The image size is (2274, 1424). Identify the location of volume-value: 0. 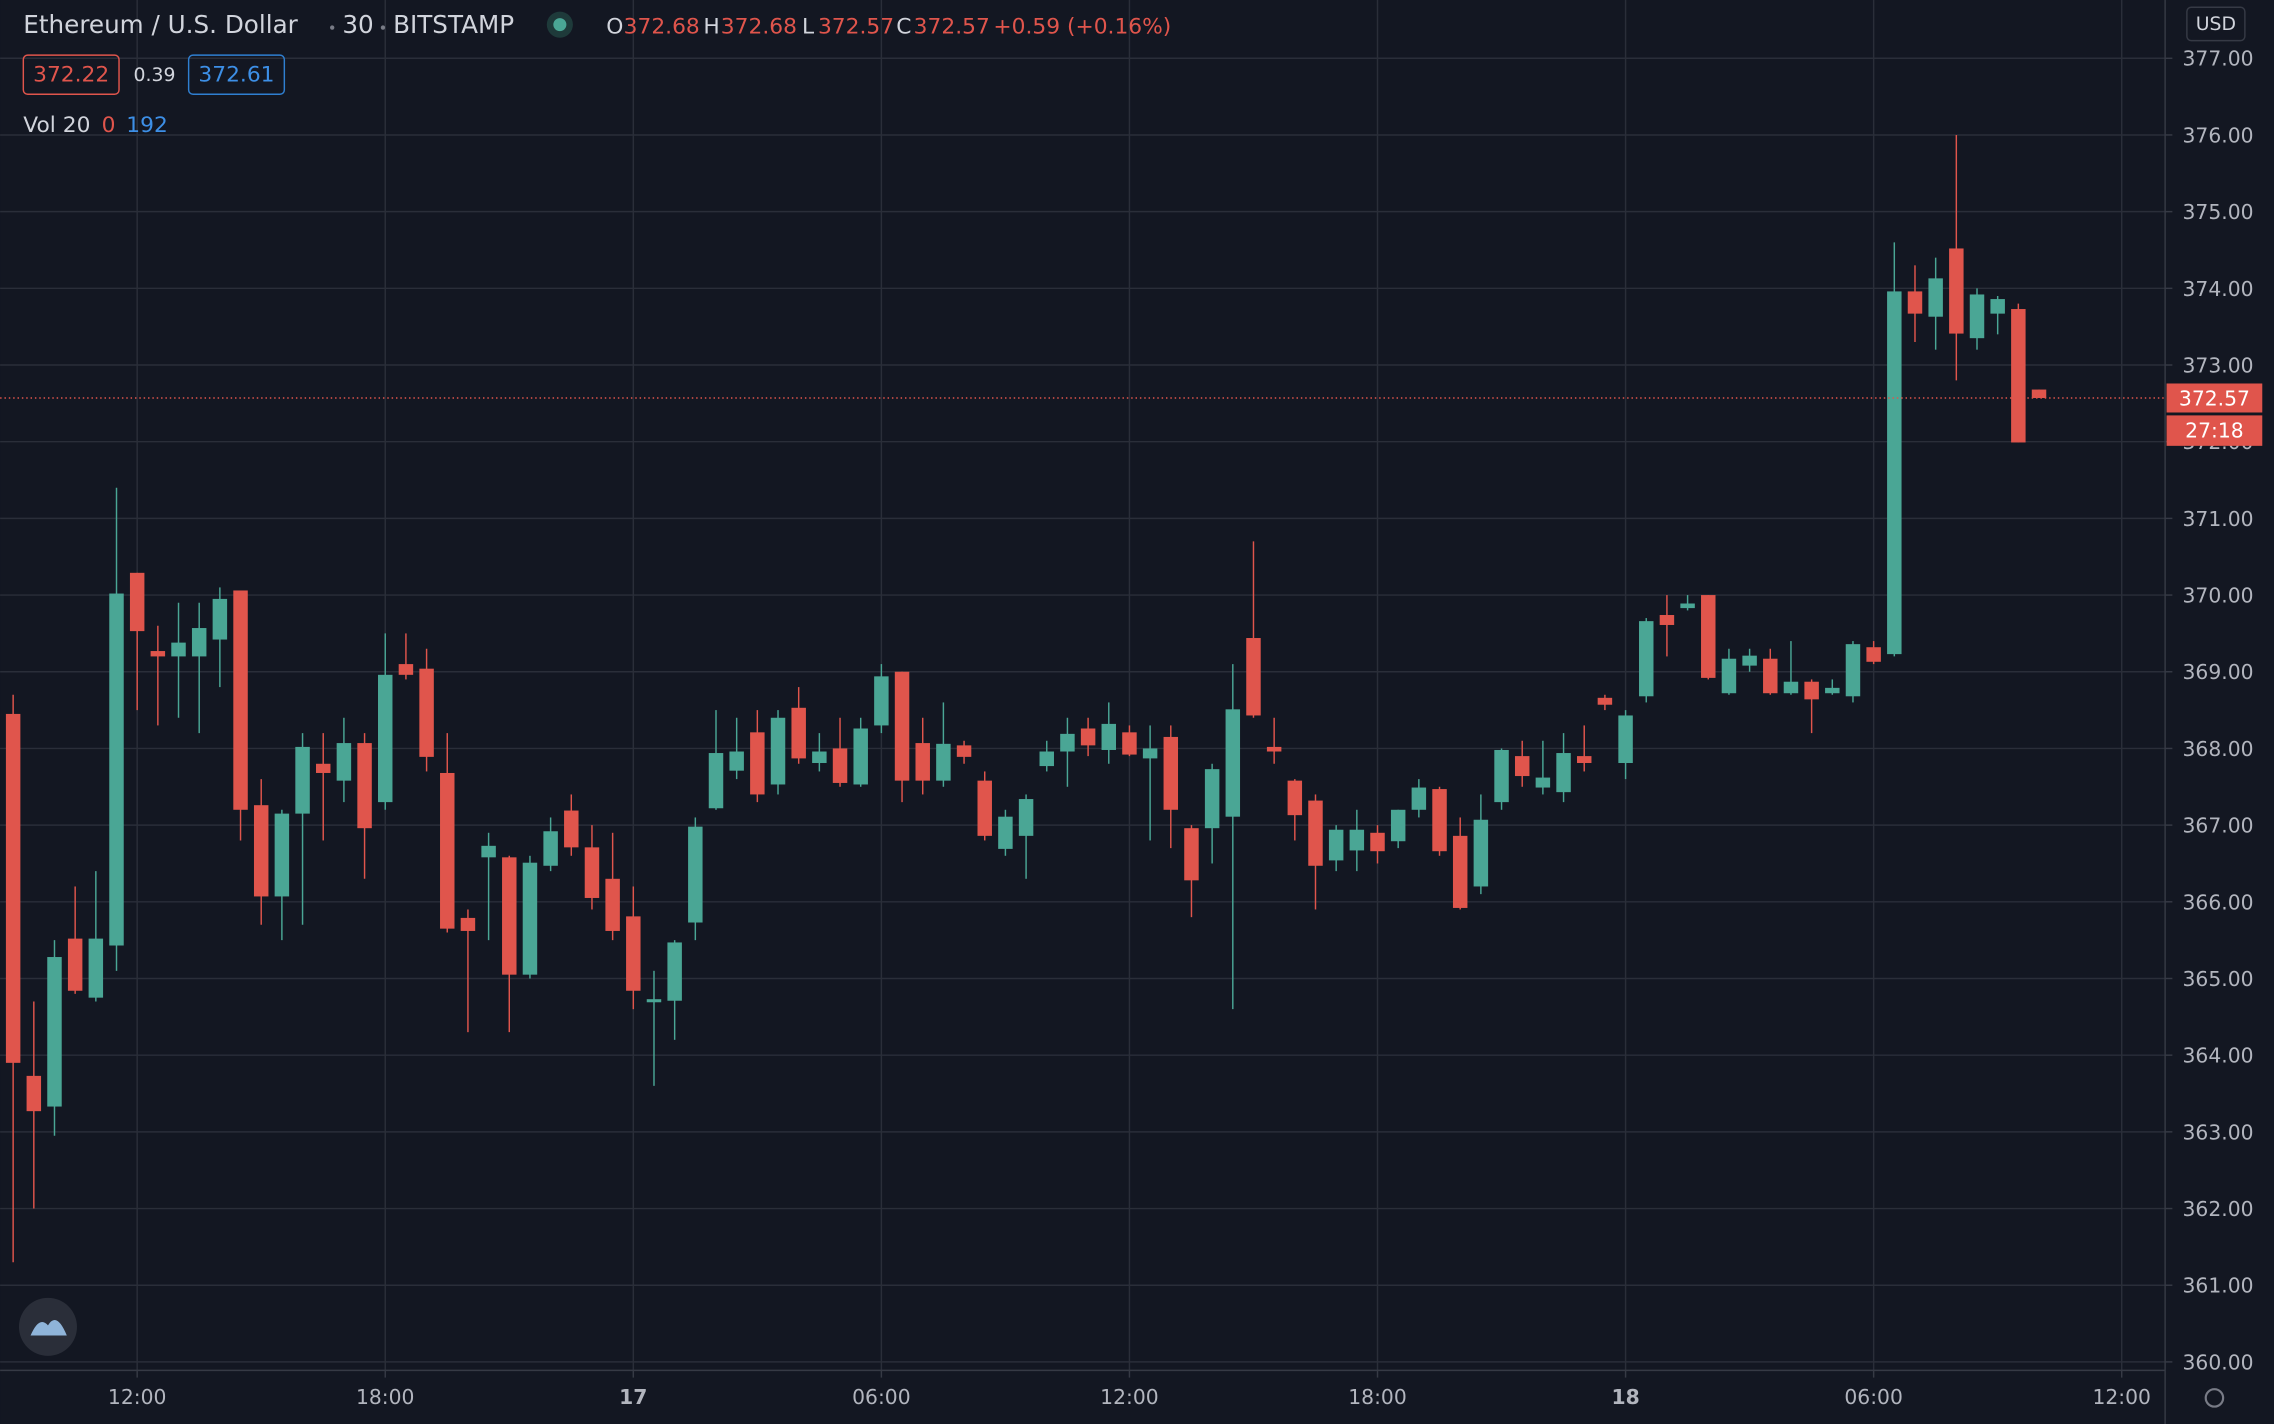
(109, 125).